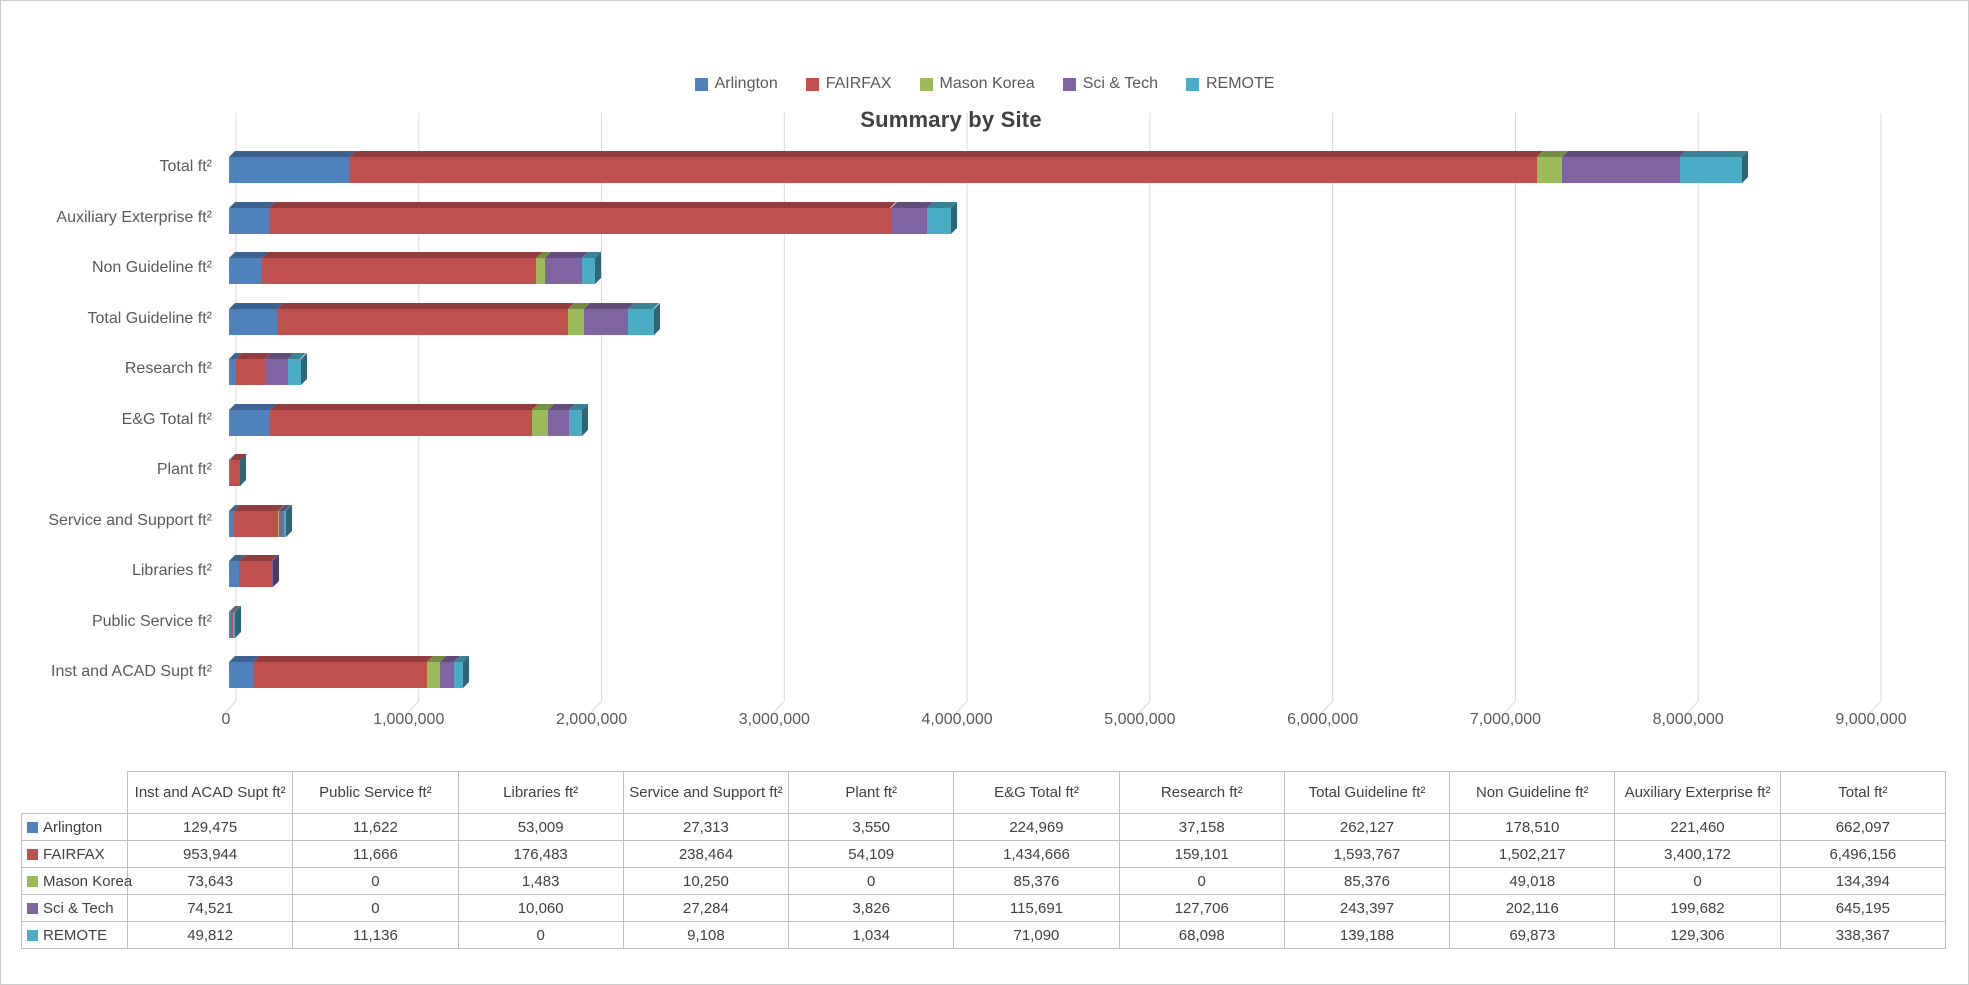 The image size is (1969, 985). I want to click on bar-row-plant-ft, so click(1055, 470).